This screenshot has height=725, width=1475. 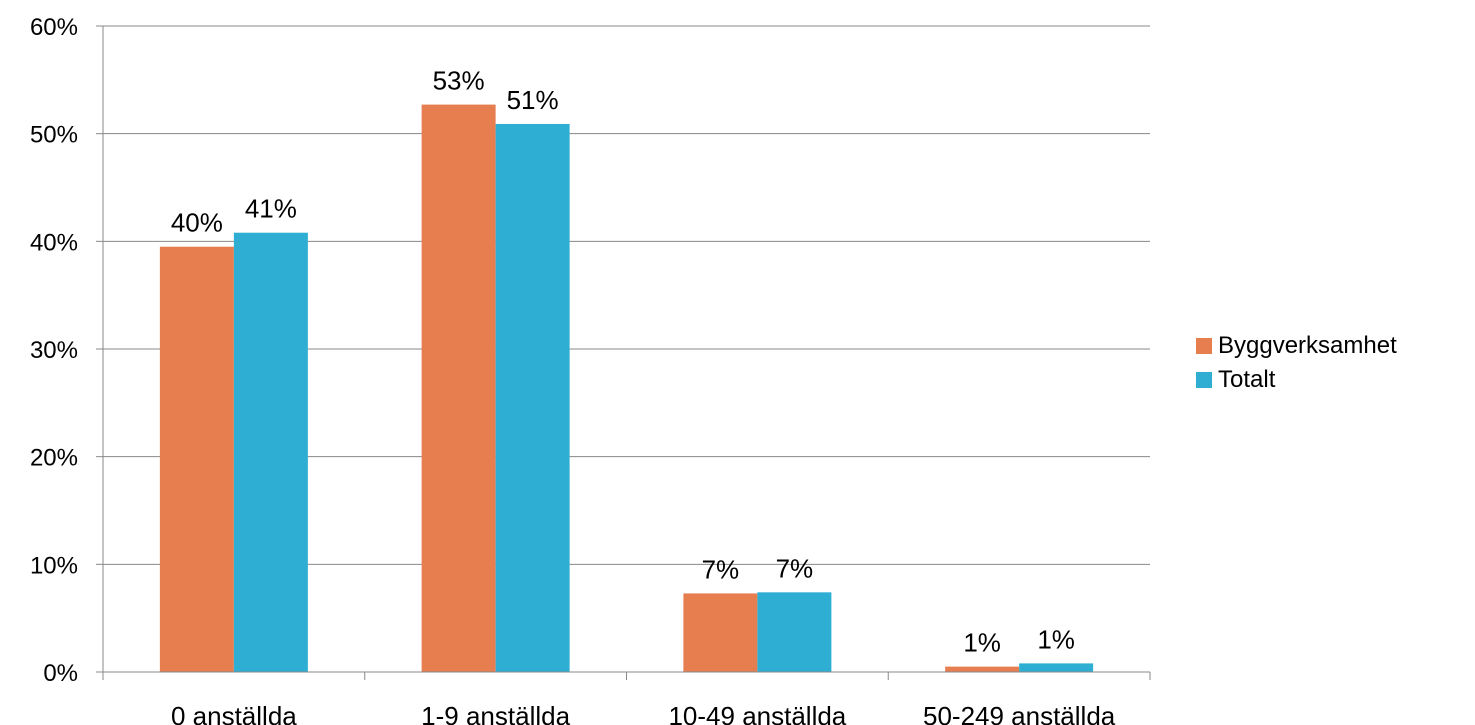 I want to click on legend: Byggverksamhet Totalt, so click(x=1296, y=364).